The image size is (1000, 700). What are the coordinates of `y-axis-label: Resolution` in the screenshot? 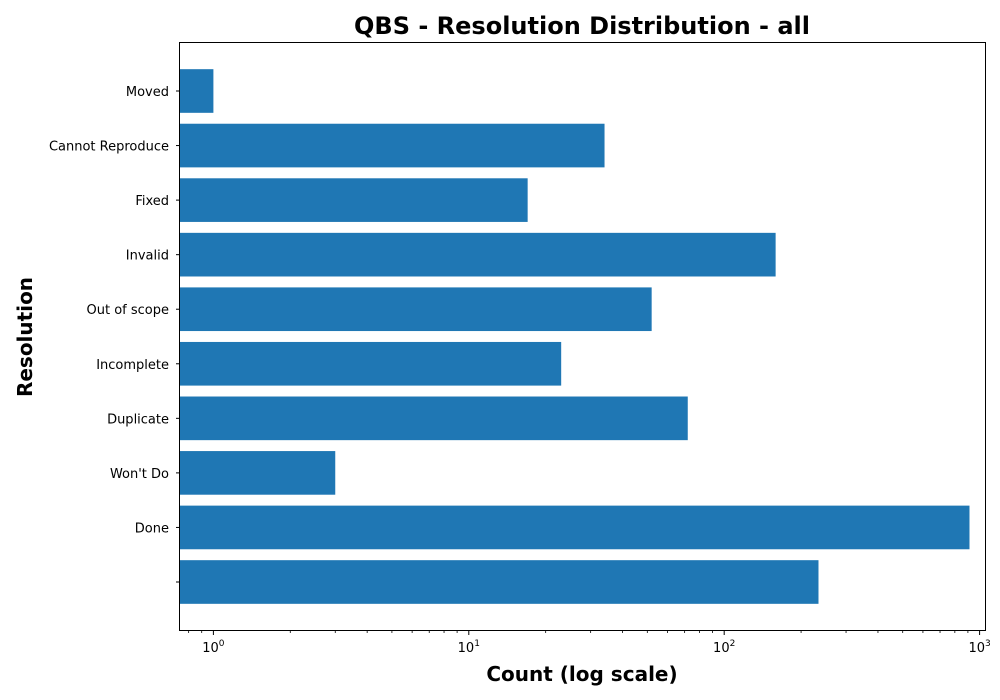 It's located at (25, 337).